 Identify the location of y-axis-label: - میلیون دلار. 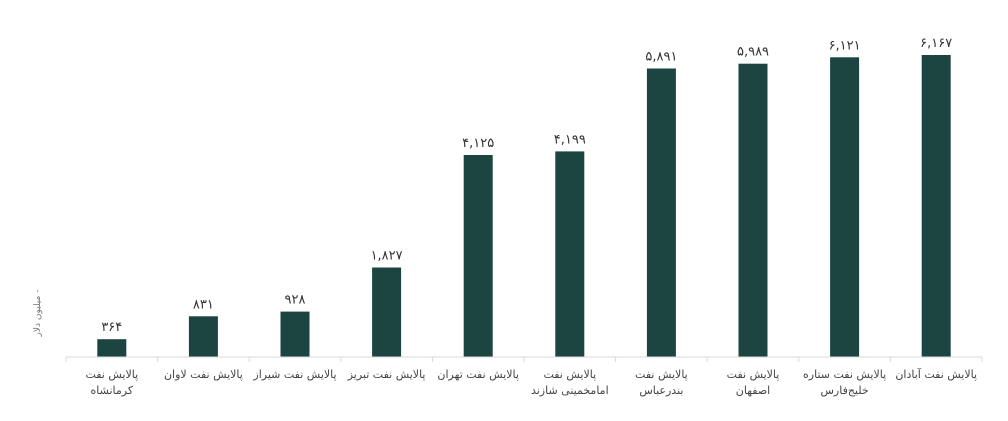
(38, 314).